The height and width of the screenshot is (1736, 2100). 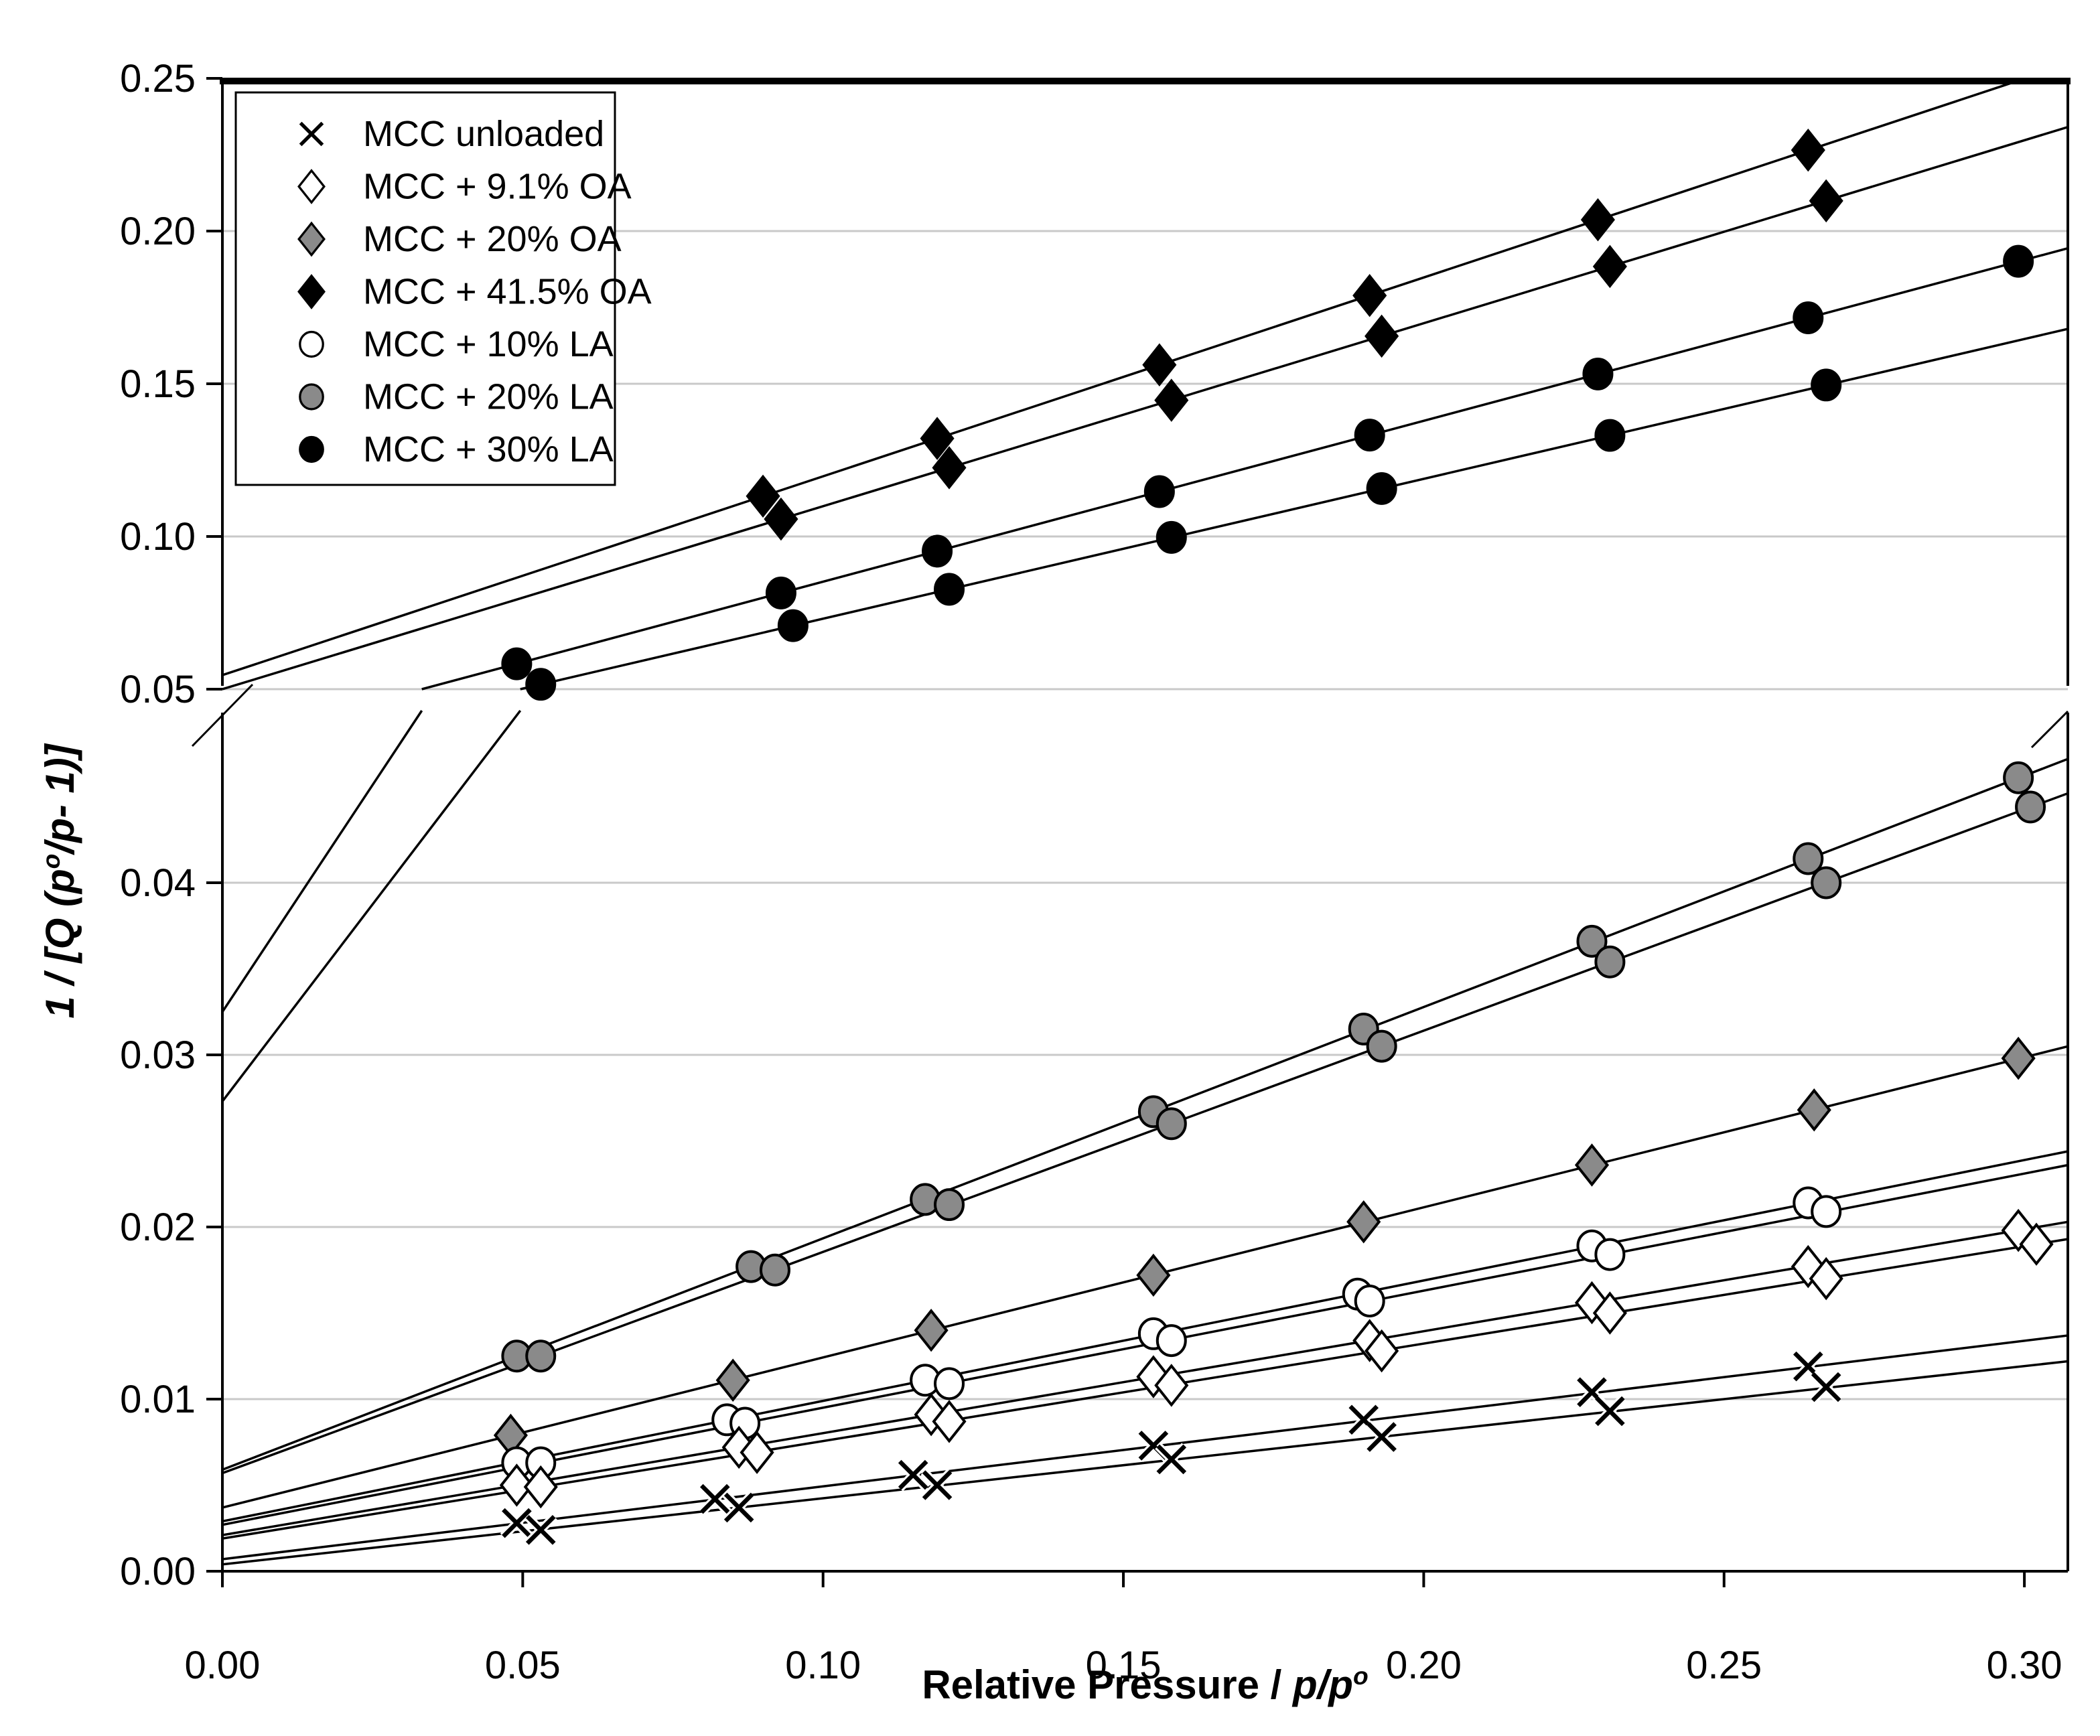 What do you see at coordinates (312, 239) in the screenshot?
I see `marker-diamond-gray` at bounding box center [312, 239].